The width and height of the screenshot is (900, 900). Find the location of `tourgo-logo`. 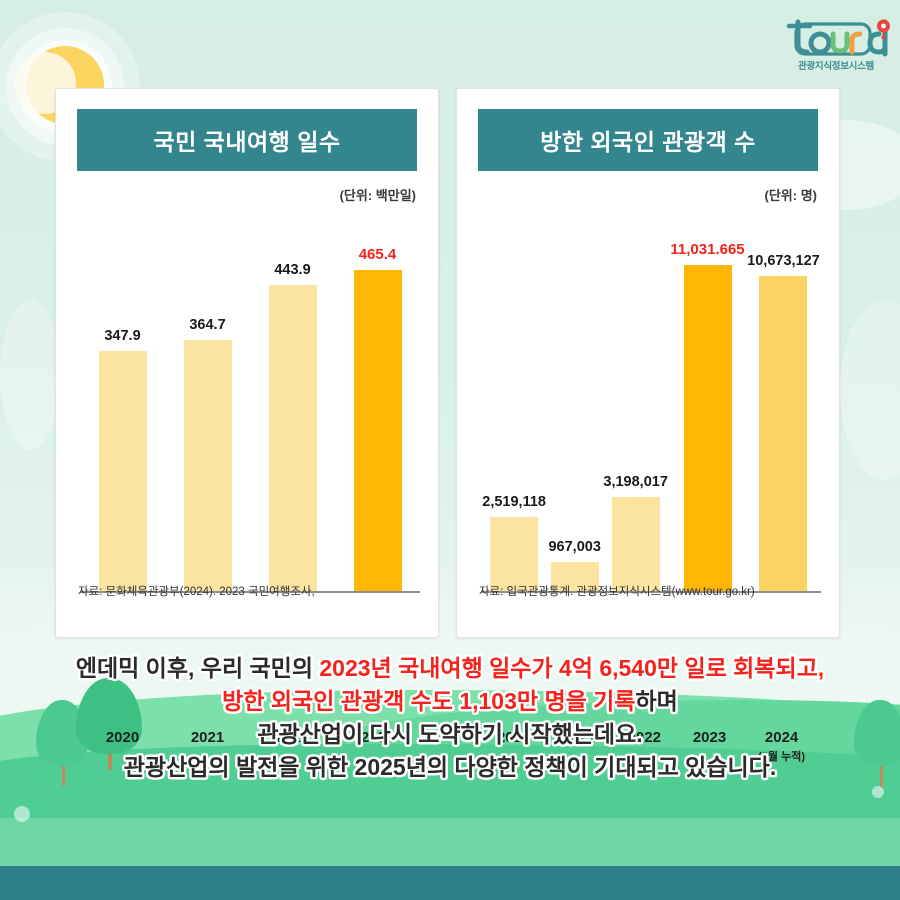

tourgo-logo is located at coordinates (836, 43).